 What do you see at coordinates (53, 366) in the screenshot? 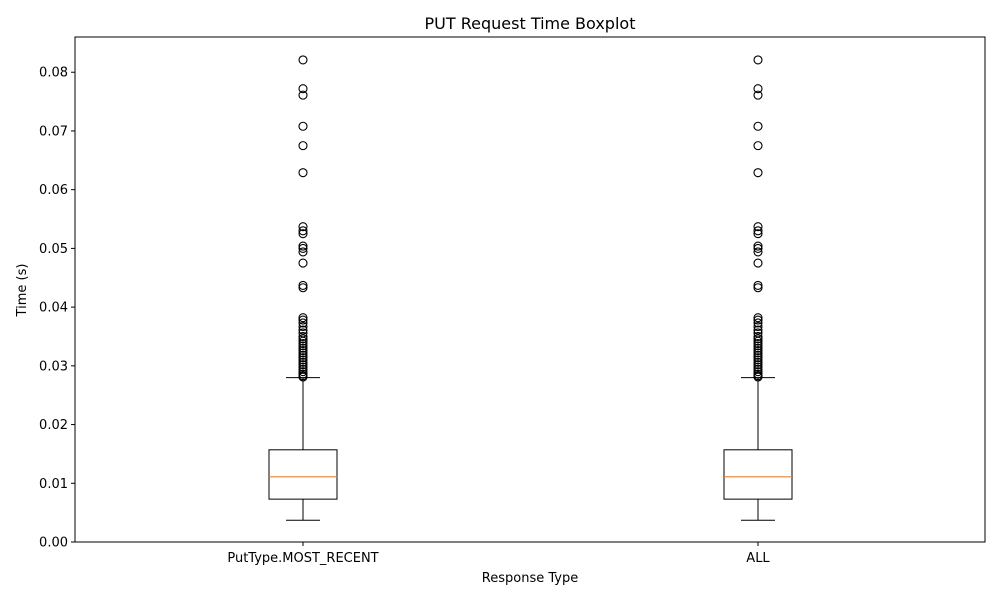
I see `y-tick-label: 0.03` at bounding box center [53, 366].